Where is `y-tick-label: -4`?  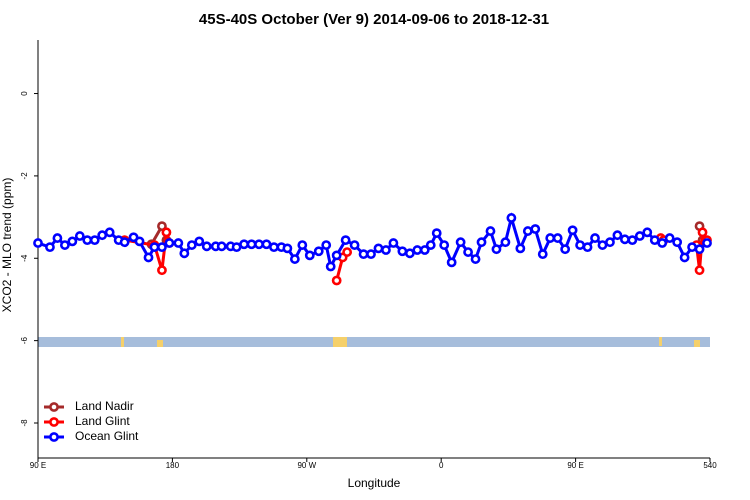
y-tick-label: -4 is located at coordinates (24, 258).